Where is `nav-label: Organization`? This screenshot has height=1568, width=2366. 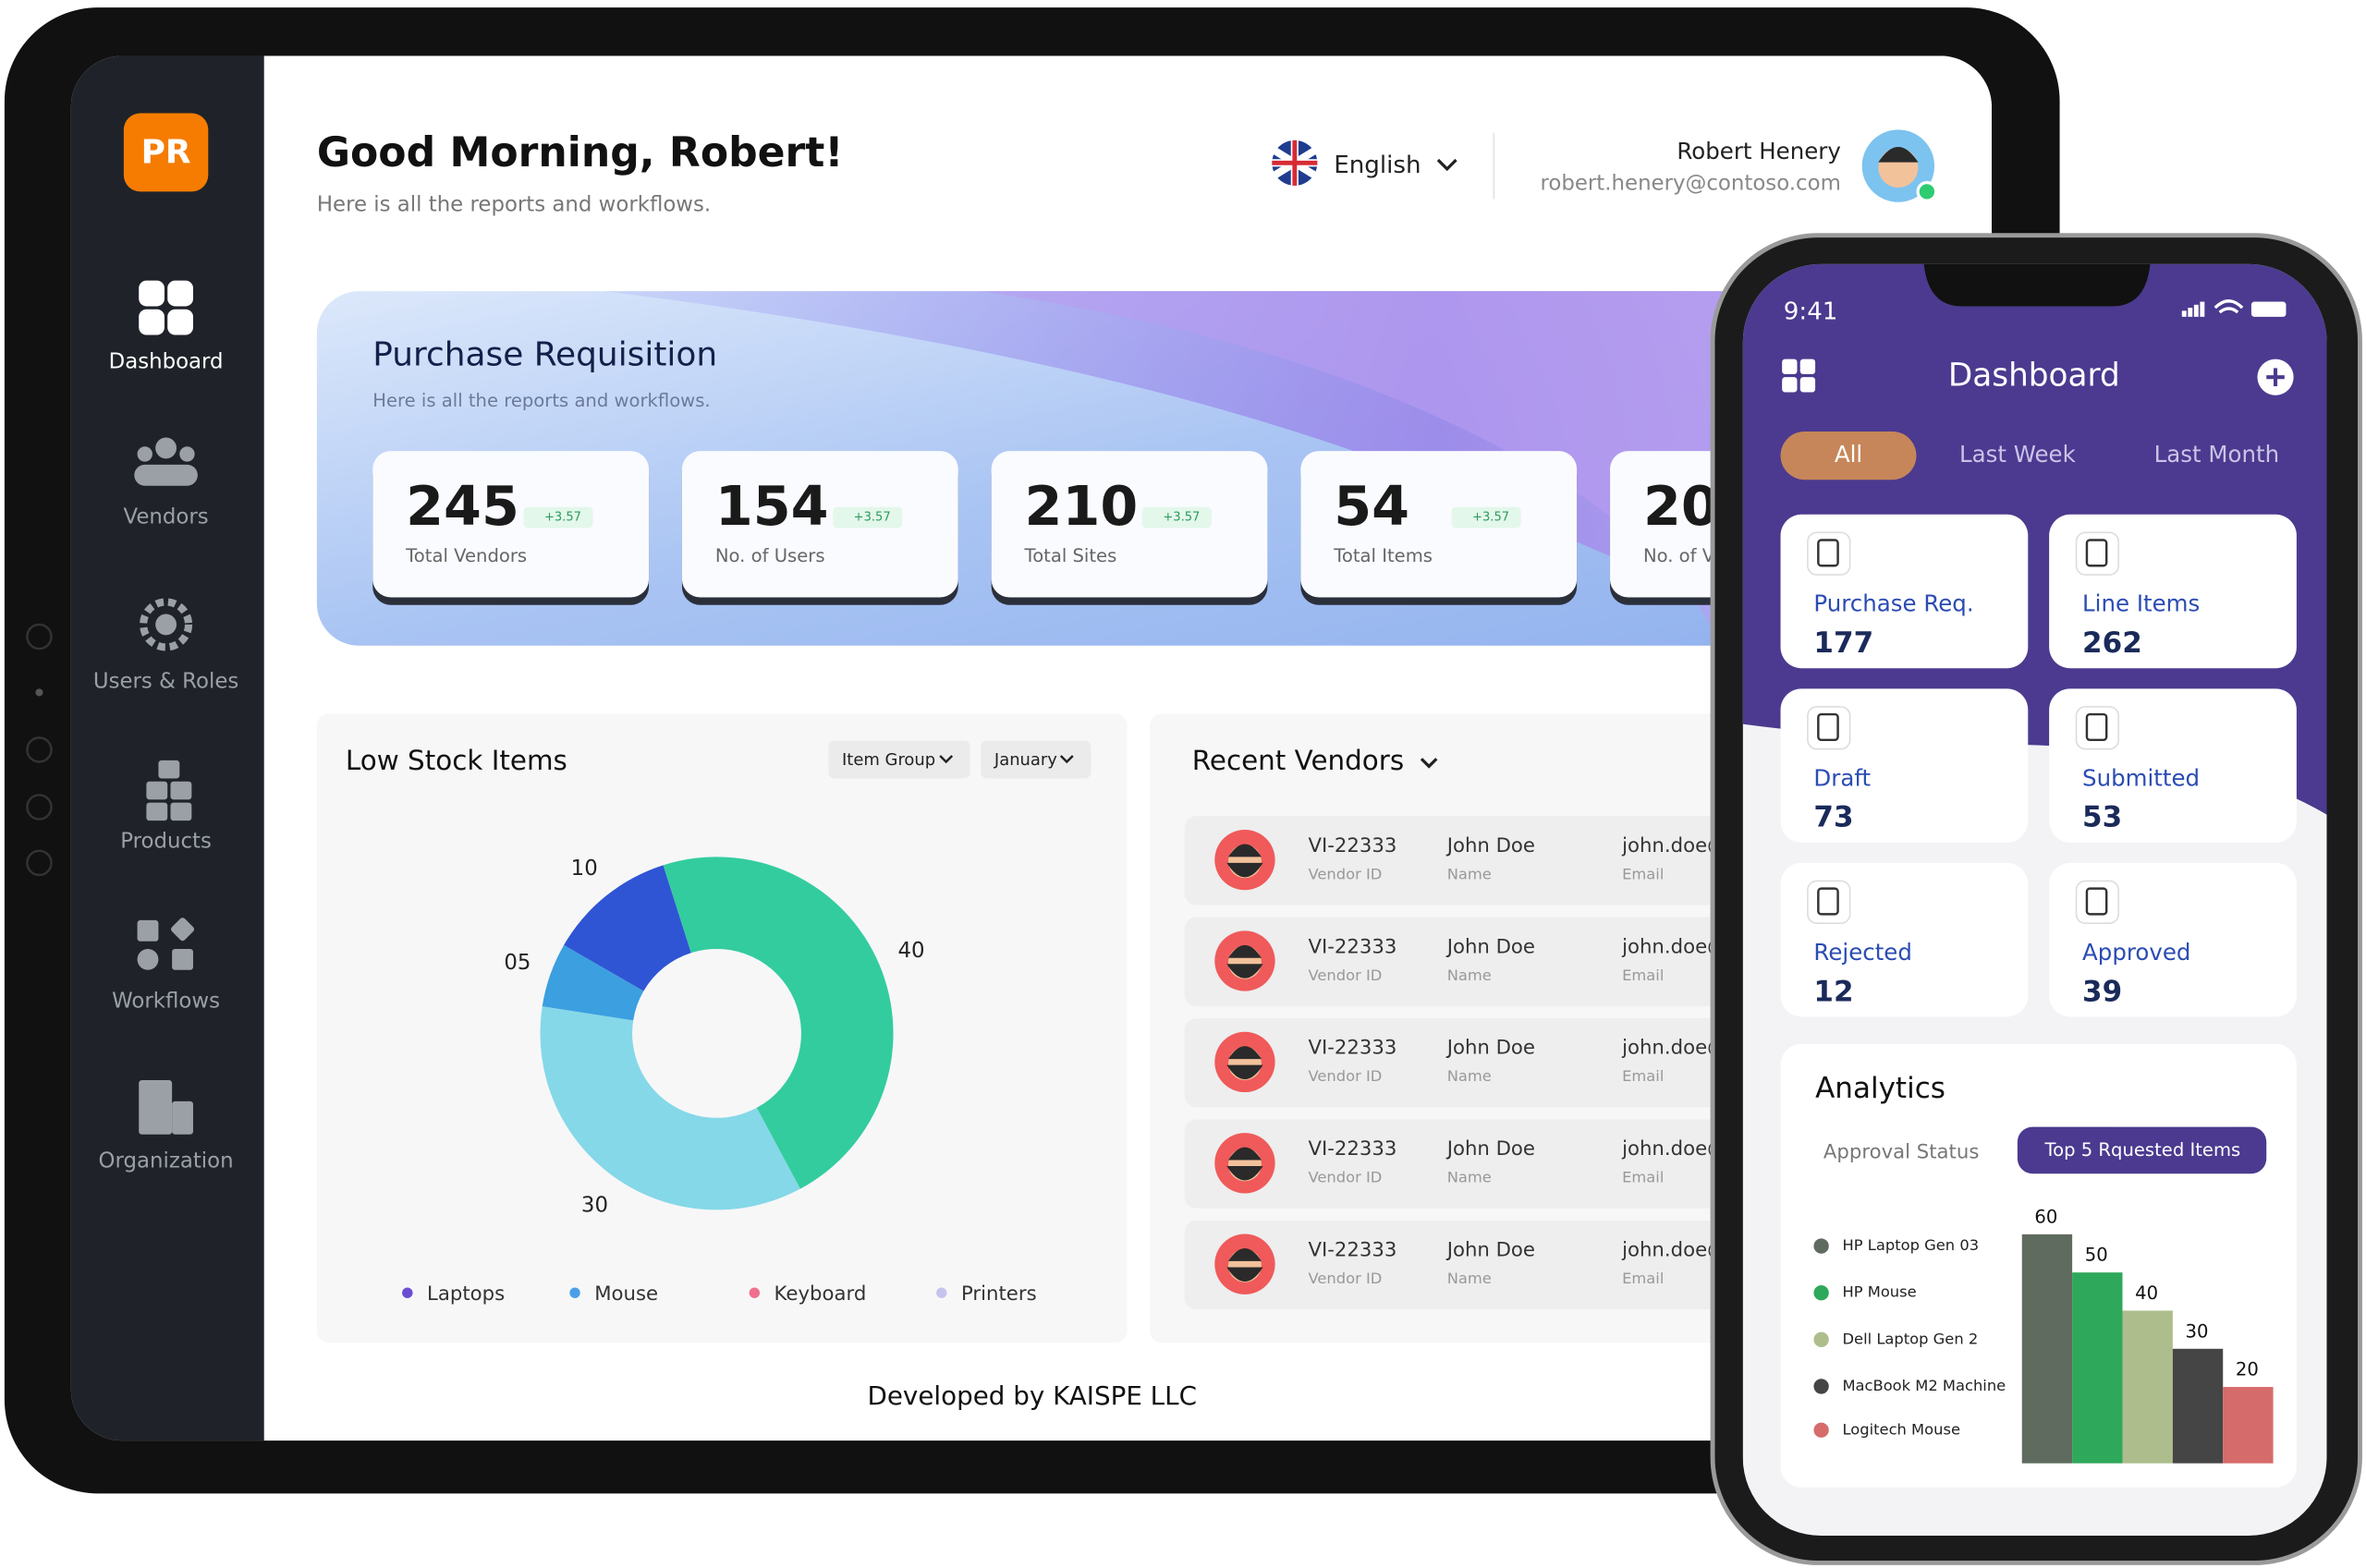 nav-label: Organization is located at coordinates (167, 1161).